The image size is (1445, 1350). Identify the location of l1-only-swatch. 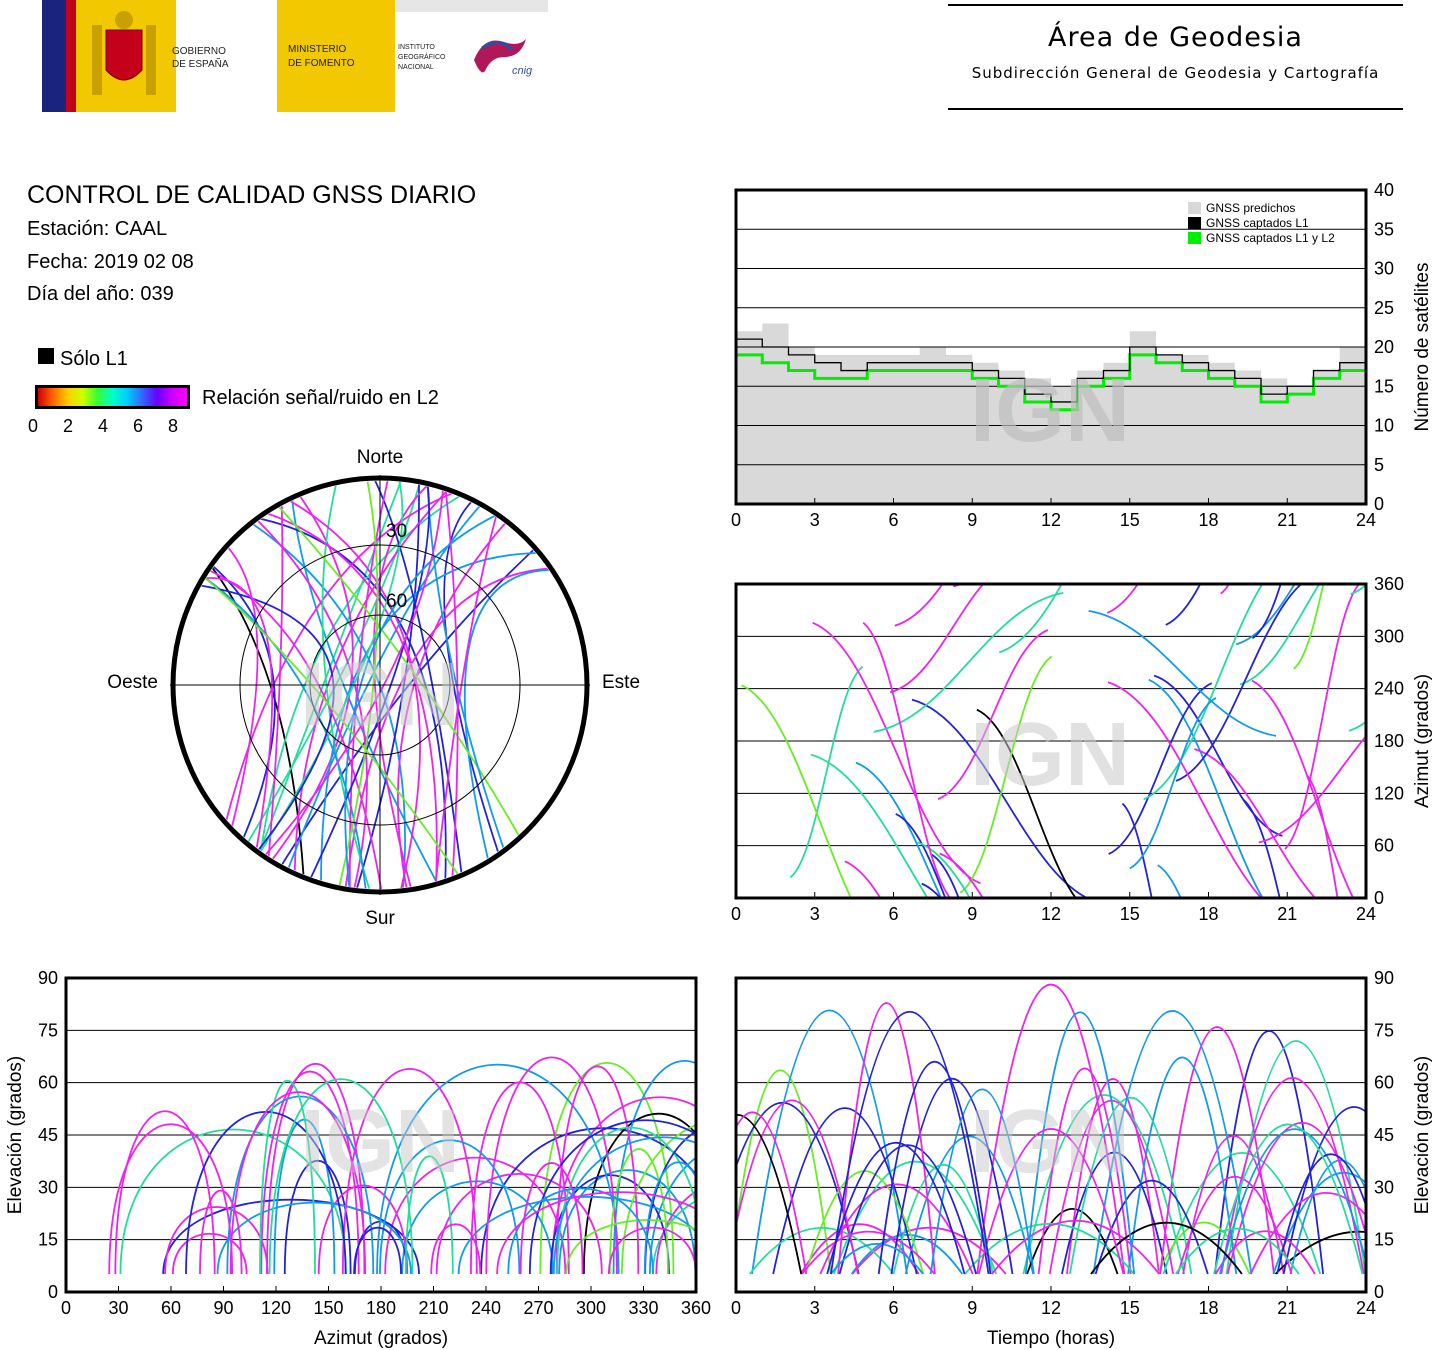
(46, 356).